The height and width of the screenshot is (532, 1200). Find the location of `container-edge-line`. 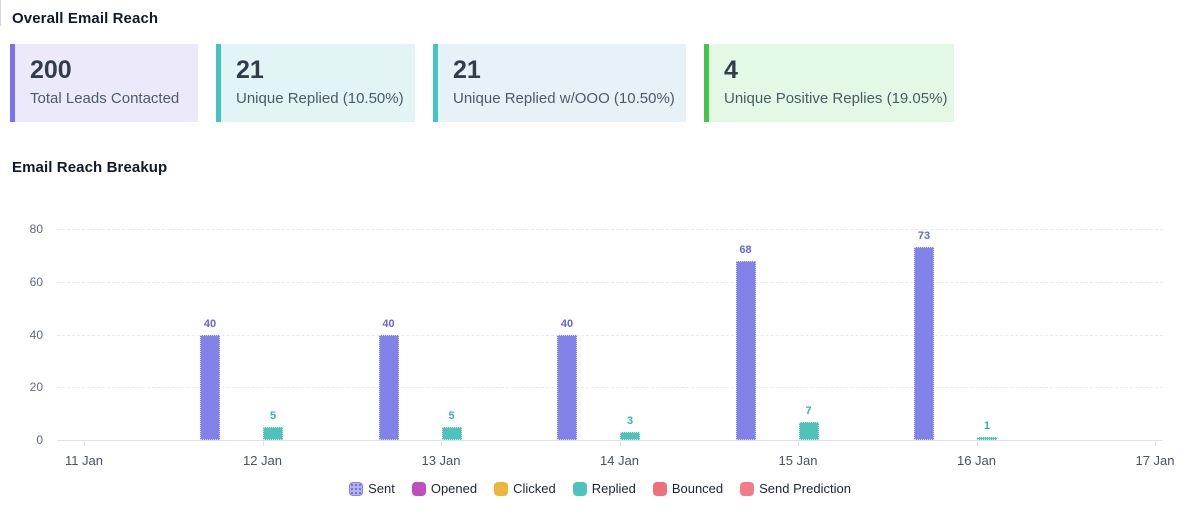

container-edge-line is located at coordinates (0, 13).